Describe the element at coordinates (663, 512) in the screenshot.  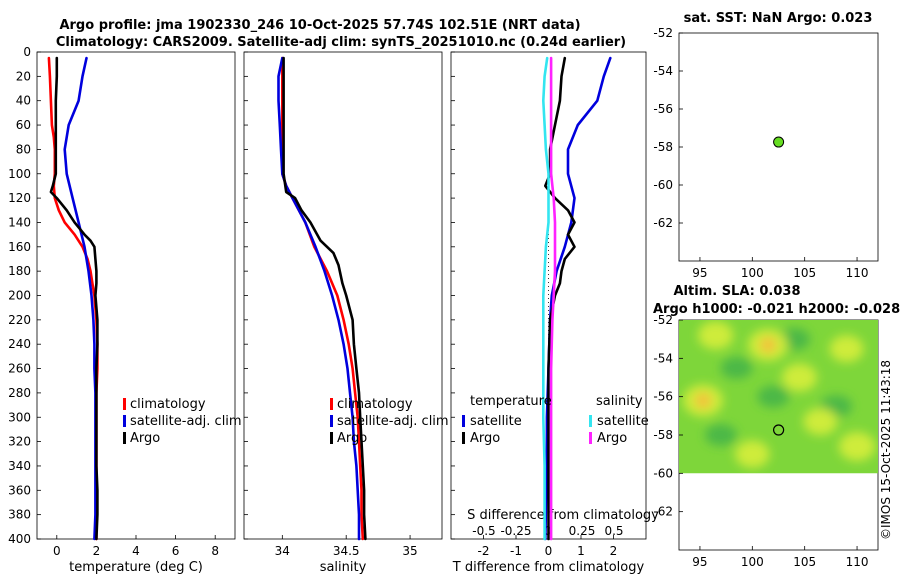
I see `y-tick-label: -62` at that location.